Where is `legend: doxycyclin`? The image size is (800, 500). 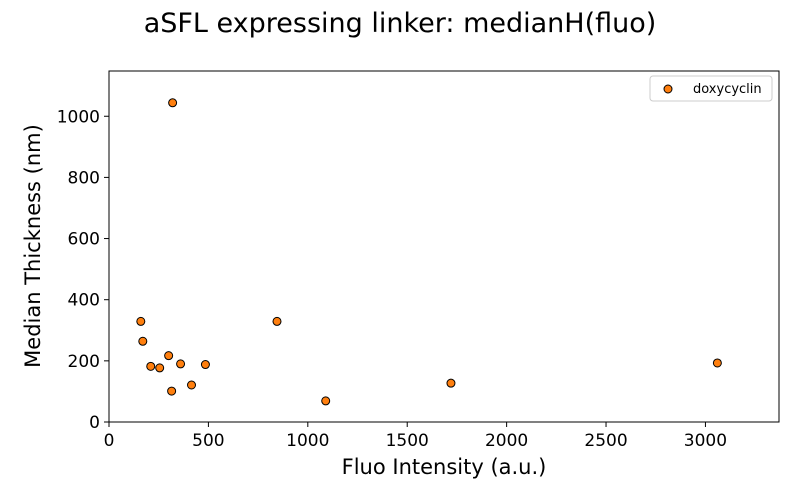 legend: doxycyclin is located at coordinates (711, 88).